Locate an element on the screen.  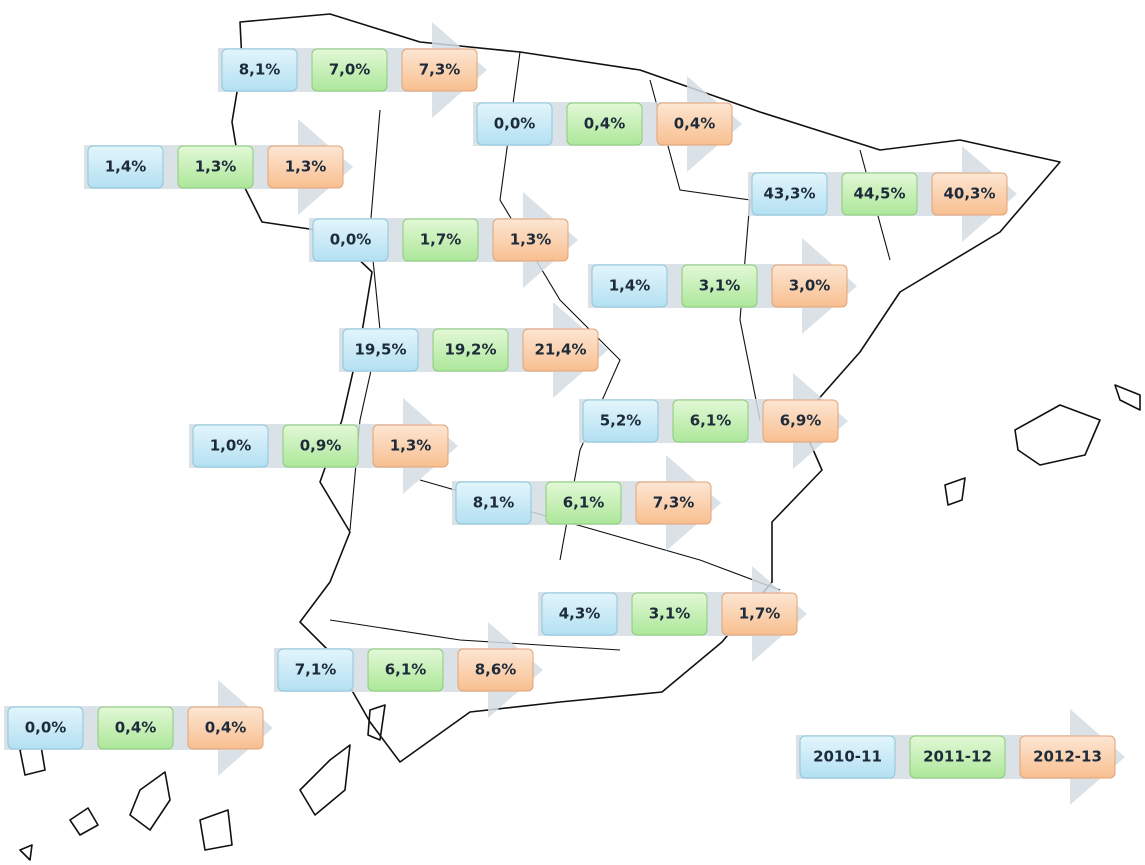
value-label: 1,0% is located at coordinates (231, 446).